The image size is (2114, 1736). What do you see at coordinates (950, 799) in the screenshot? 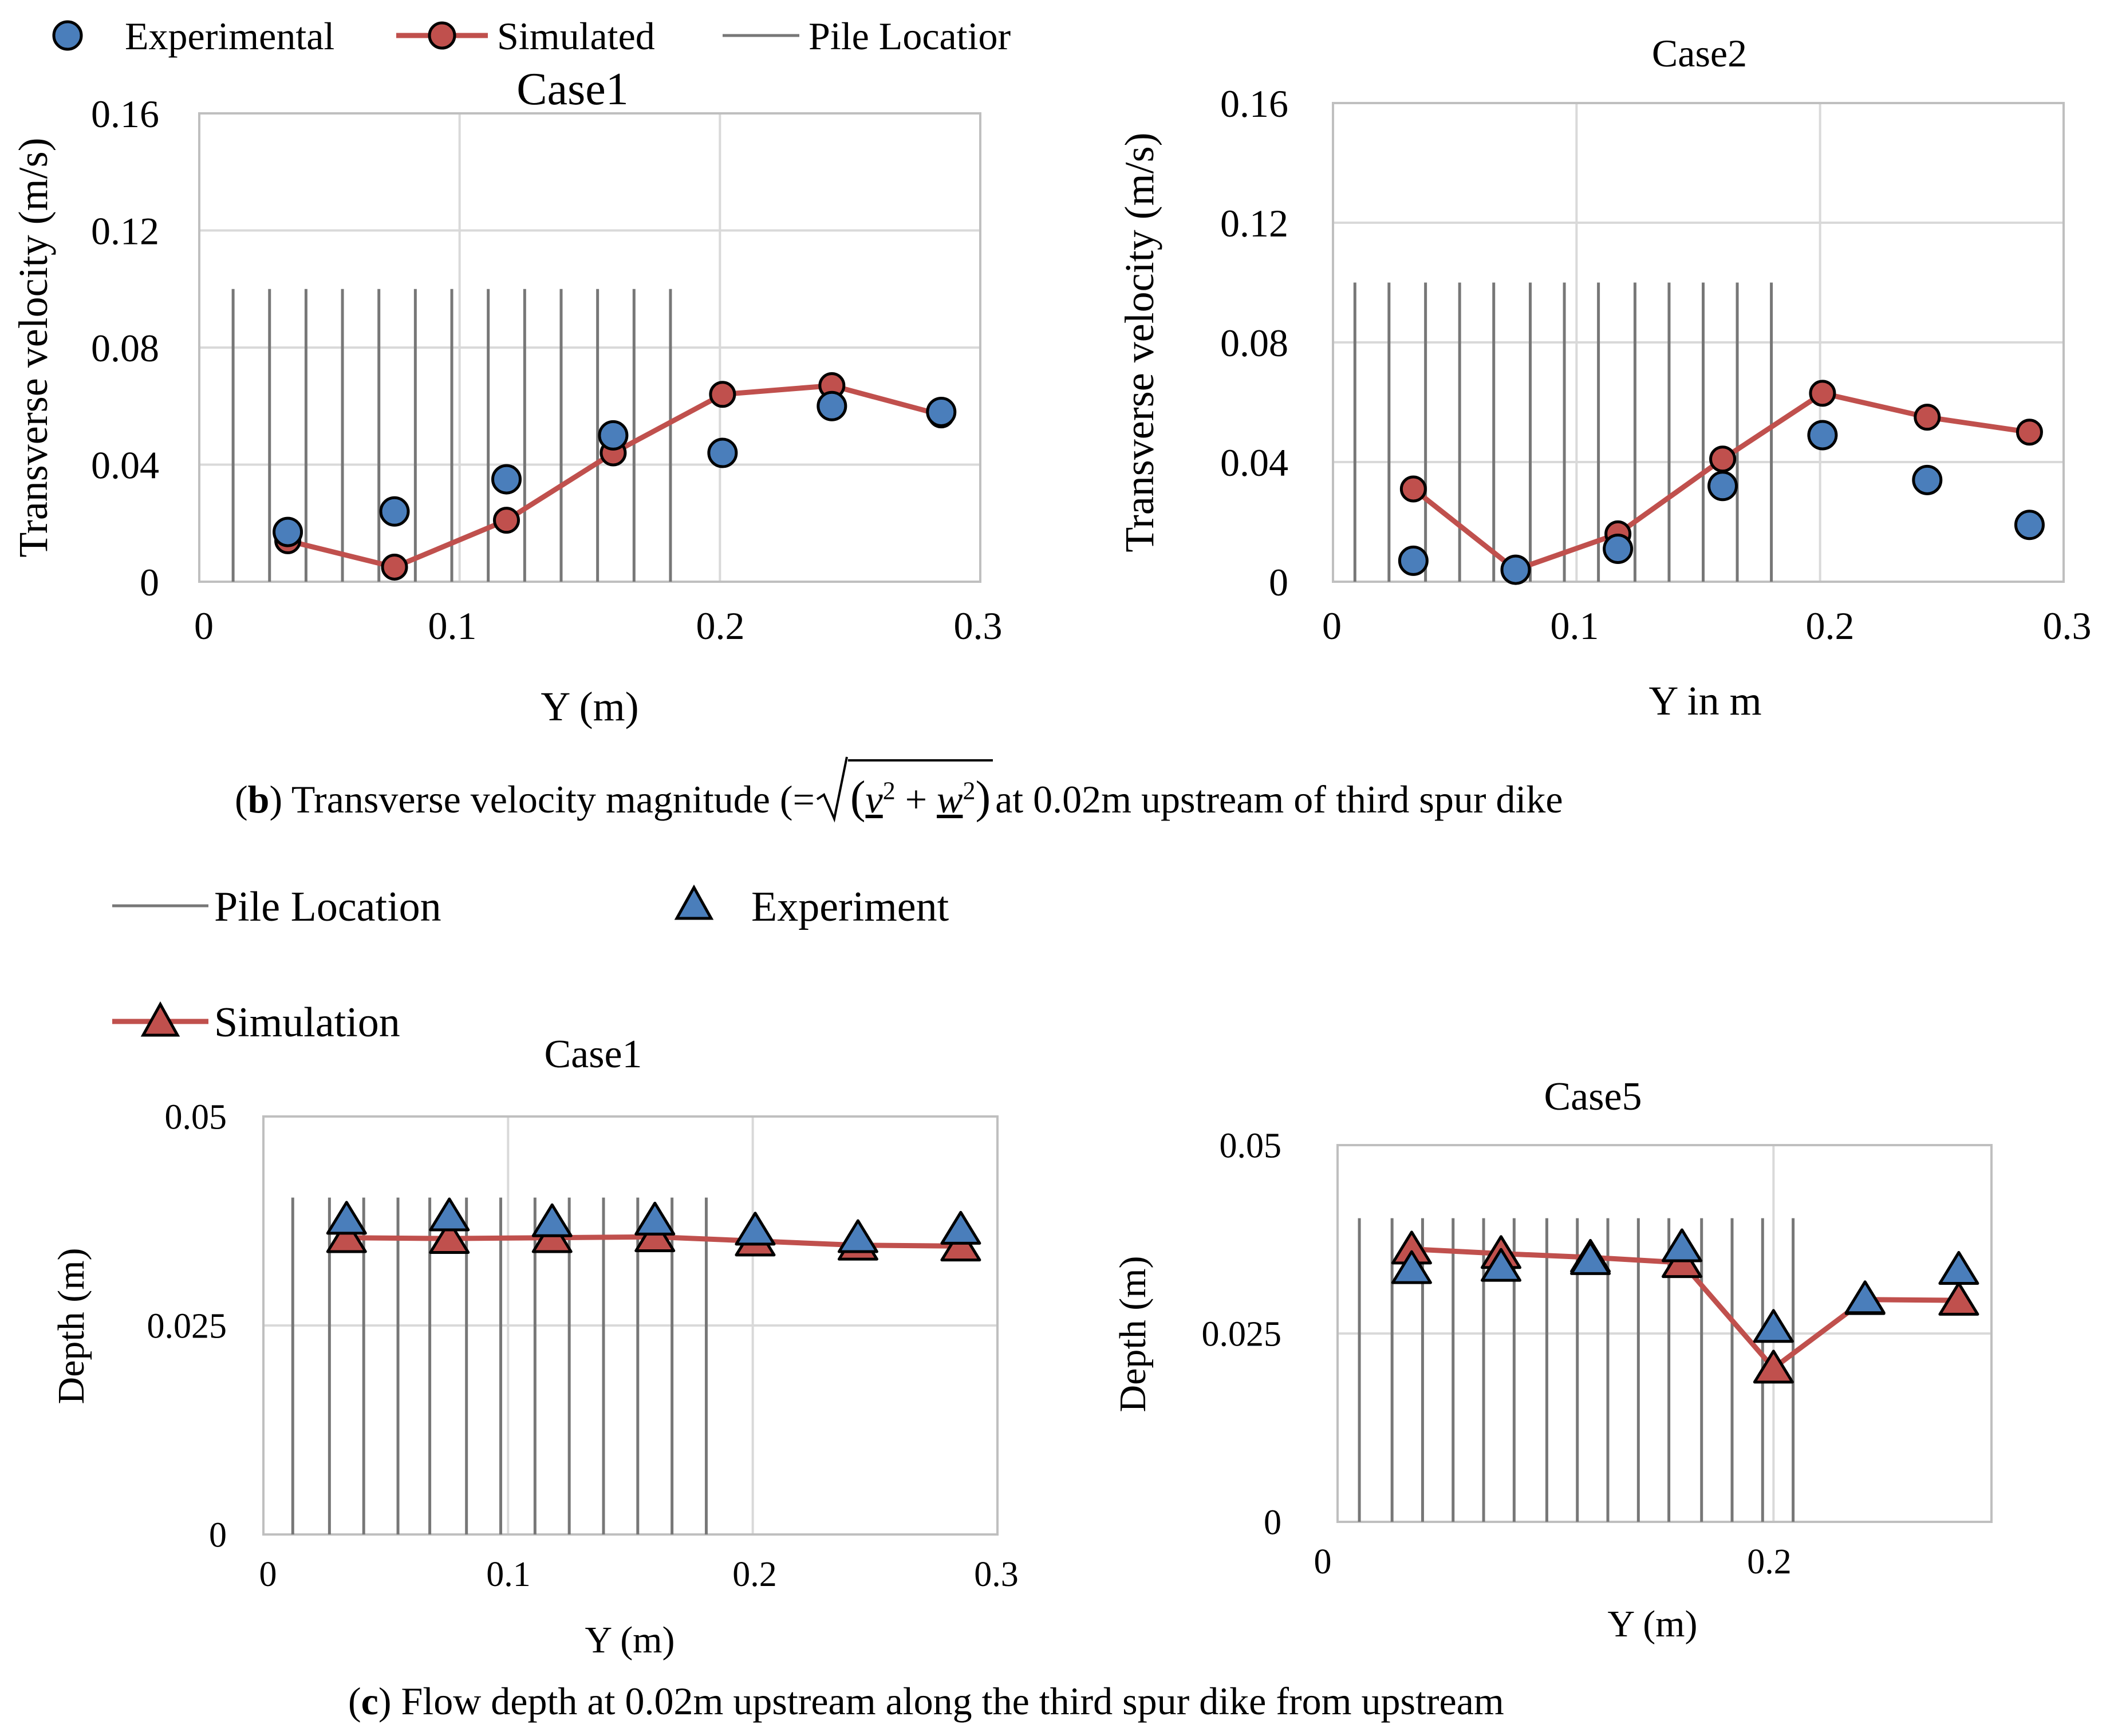
I see `formula-w: w` at bounding box center [950, 799].